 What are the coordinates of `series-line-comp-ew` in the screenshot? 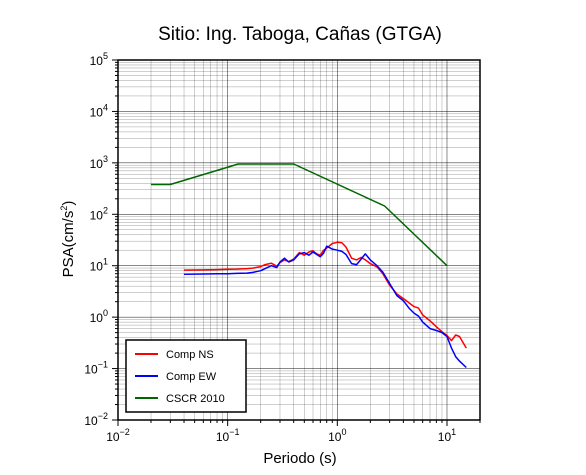 It's located at (325, 307).